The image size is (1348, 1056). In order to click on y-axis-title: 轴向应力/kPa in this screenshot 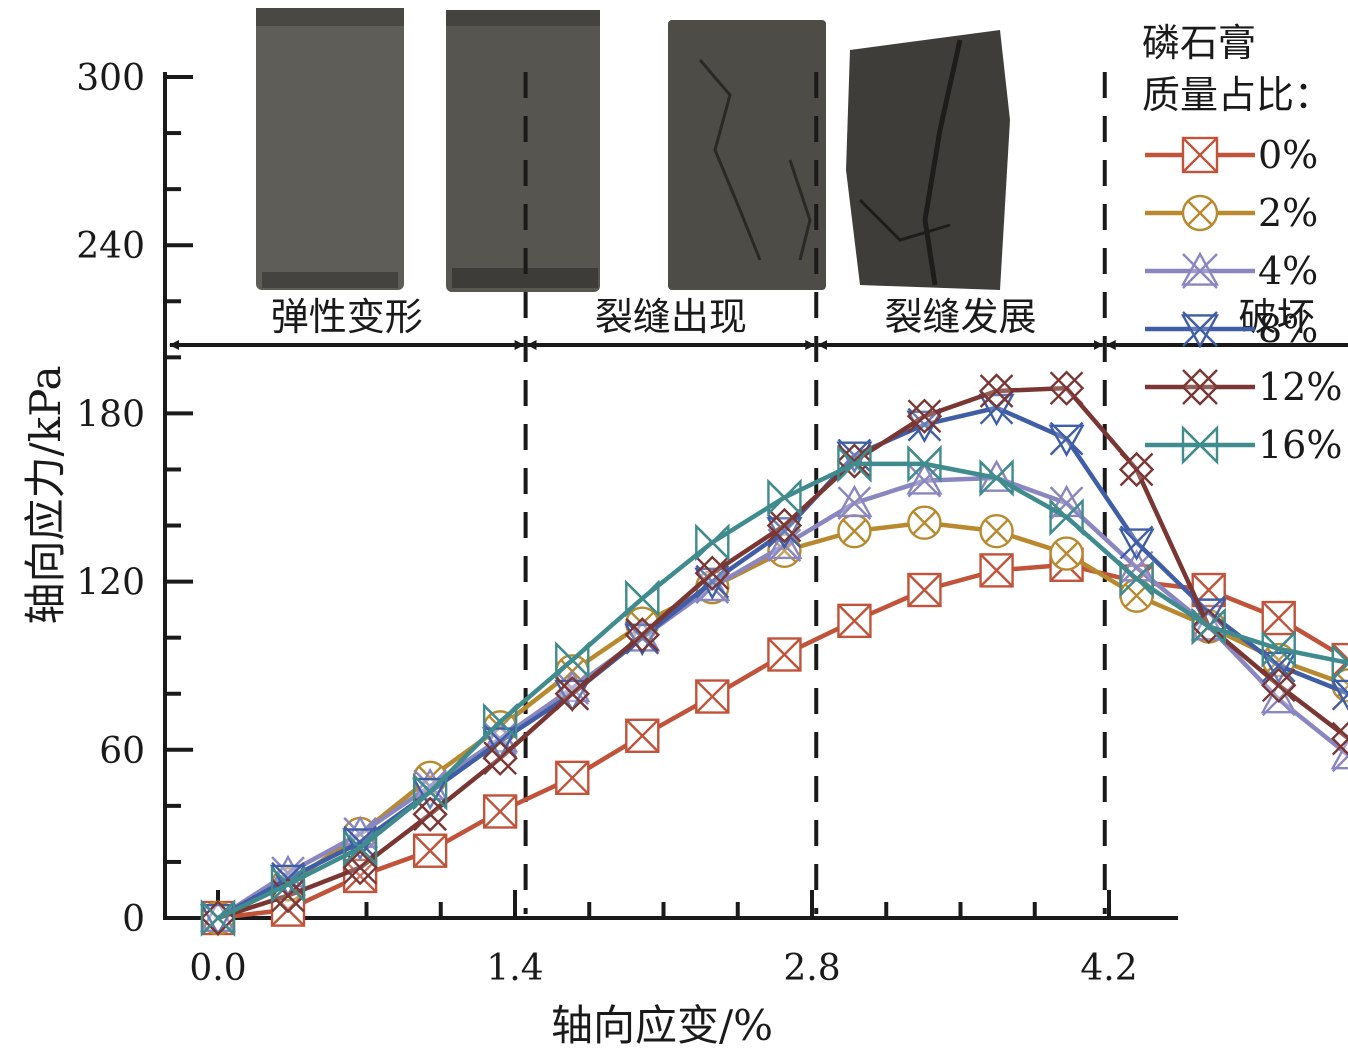, I will do `click(45, 494)`.